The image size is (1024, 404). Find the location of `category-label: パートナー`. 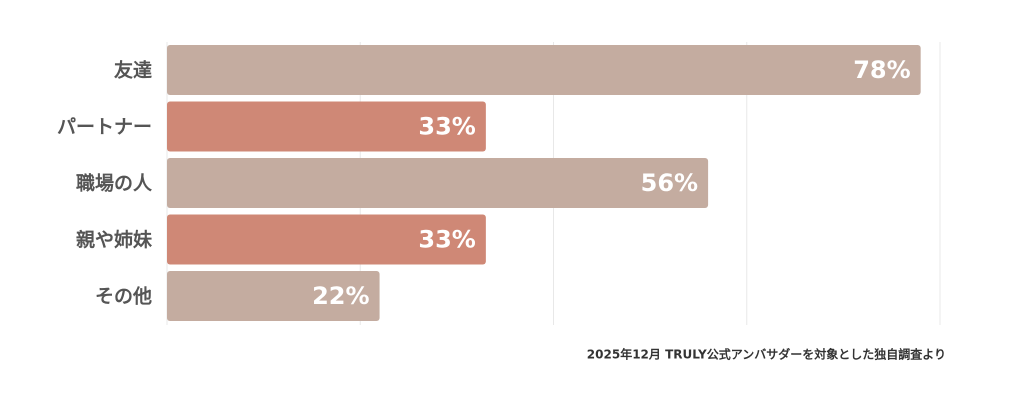

category-label: パートナー is located at coordinates (104, 127).